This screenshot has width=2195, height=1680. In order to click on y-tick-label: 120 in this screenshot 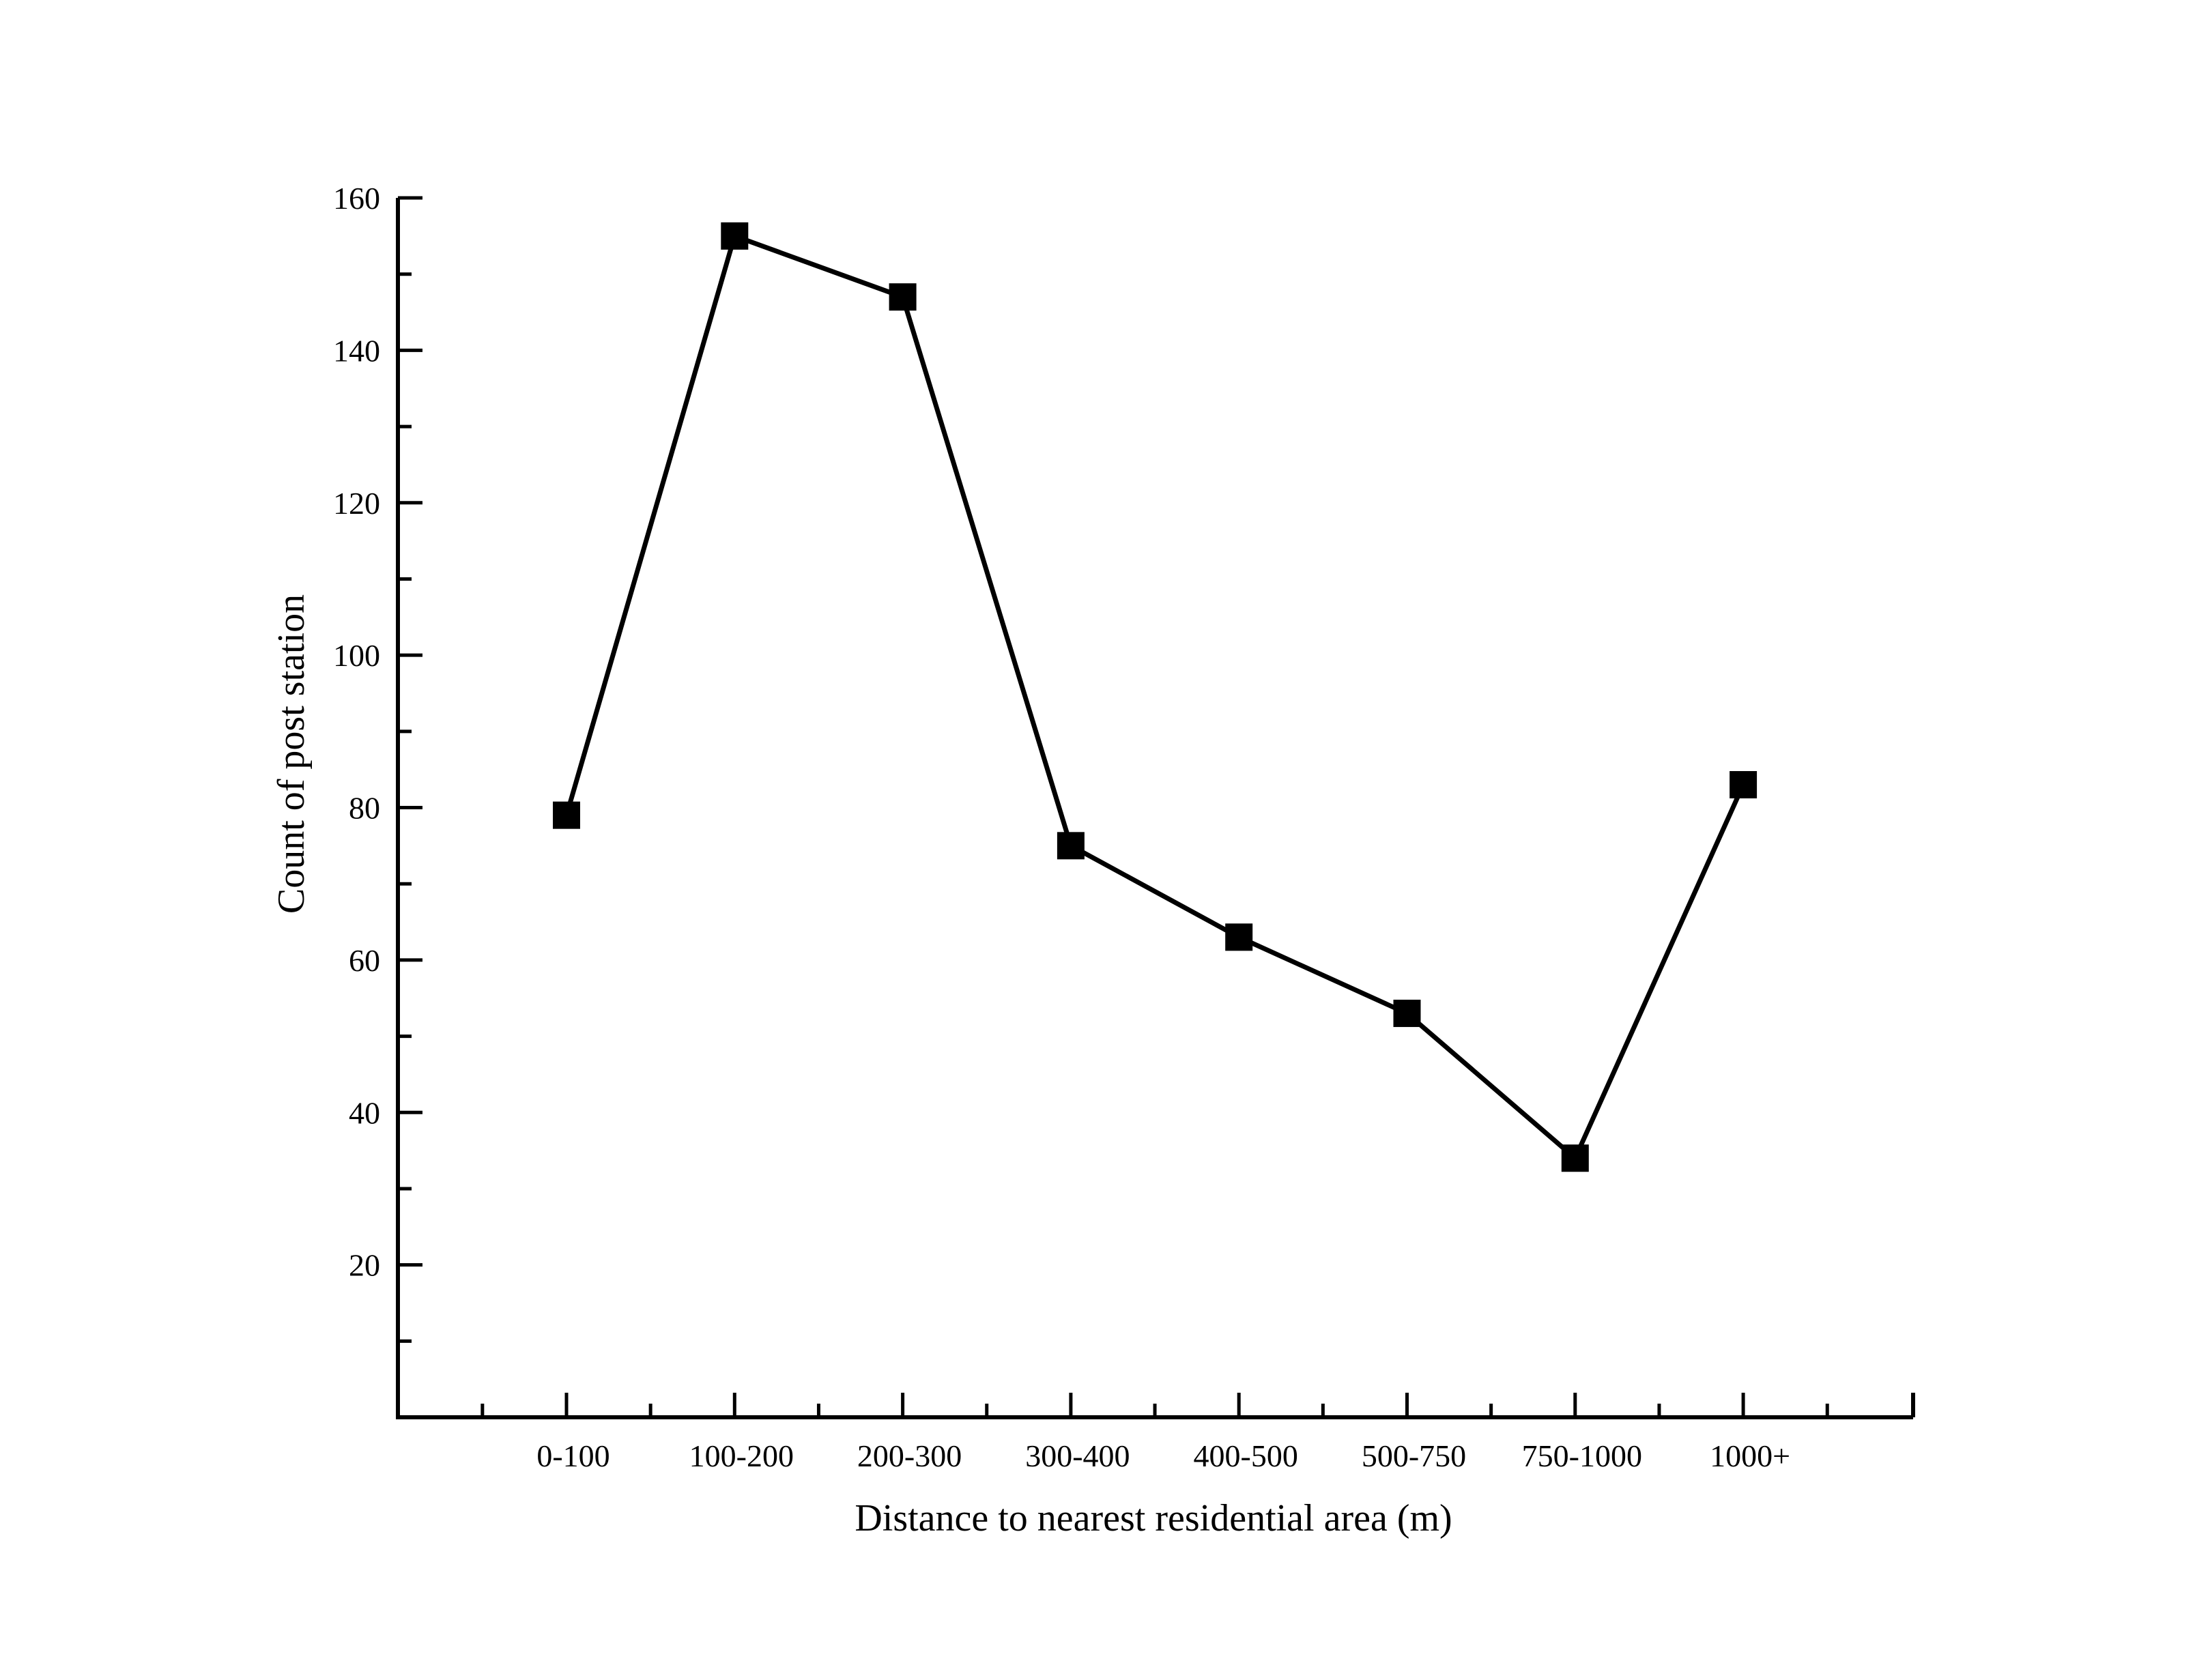, I will do `click(356, 504)`.